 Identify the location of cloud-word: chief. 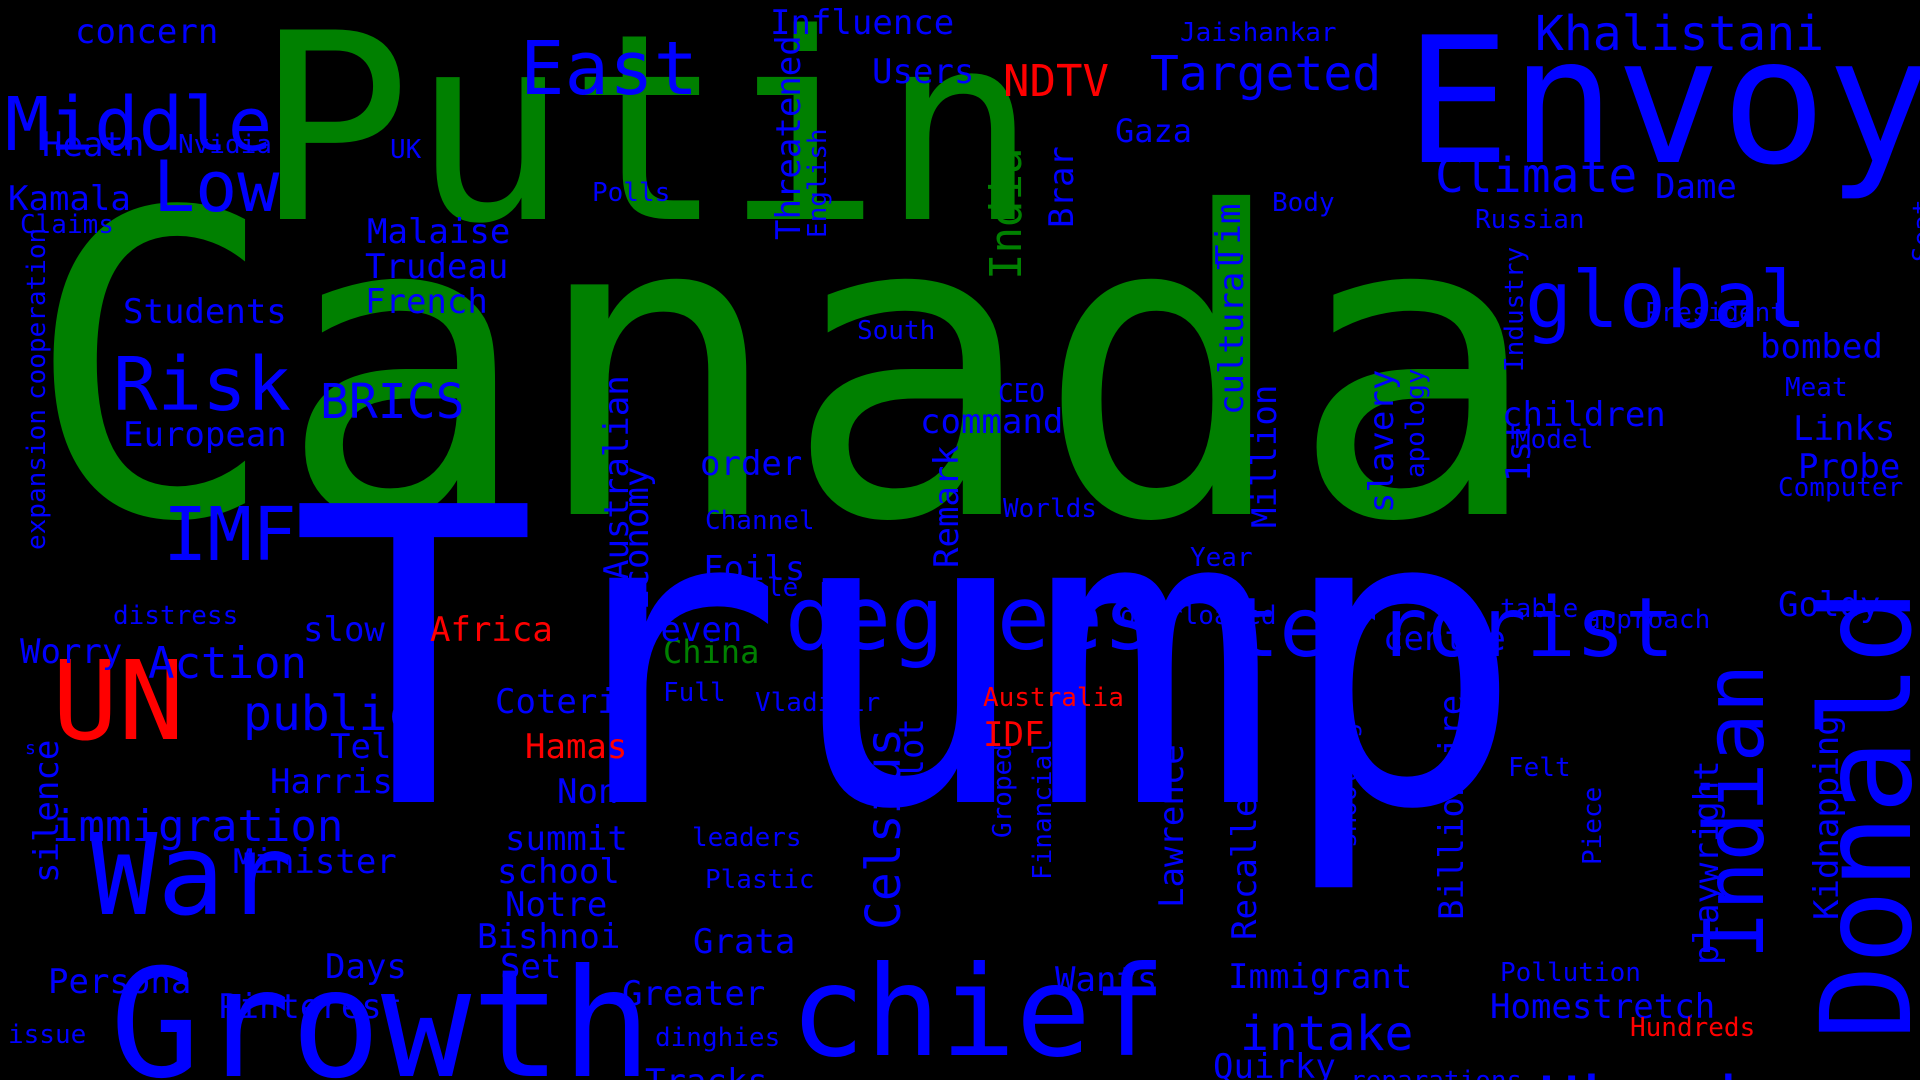
(978, 1010).